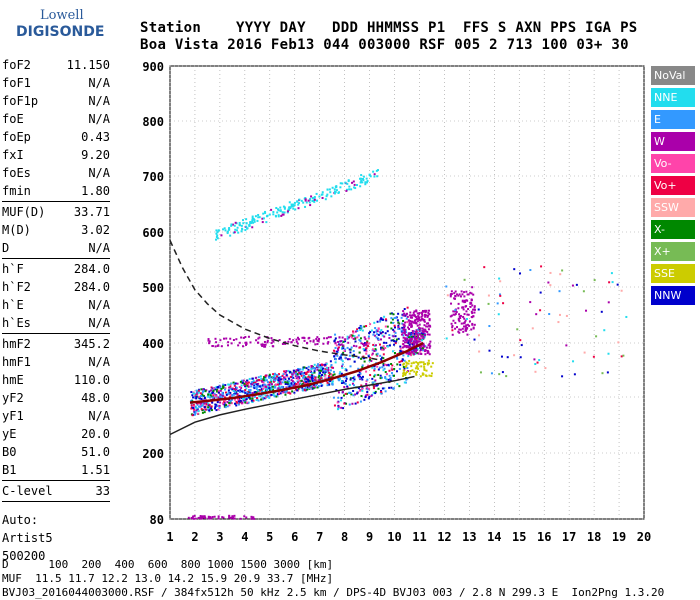  What do you see at coordinates (56, 323) in the screenshot?
I see `param-row: h`Es N/A` at bounding box center [56, 323].